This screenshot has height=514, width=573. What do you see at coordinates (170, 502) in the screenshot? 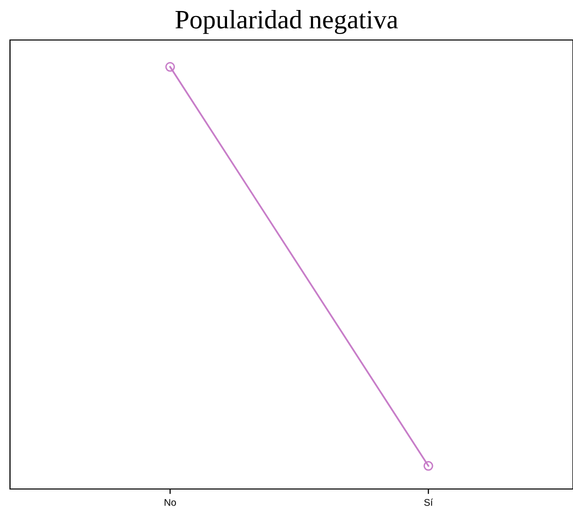
I see `x-tick-label: No` at bounding box center [170, 502].